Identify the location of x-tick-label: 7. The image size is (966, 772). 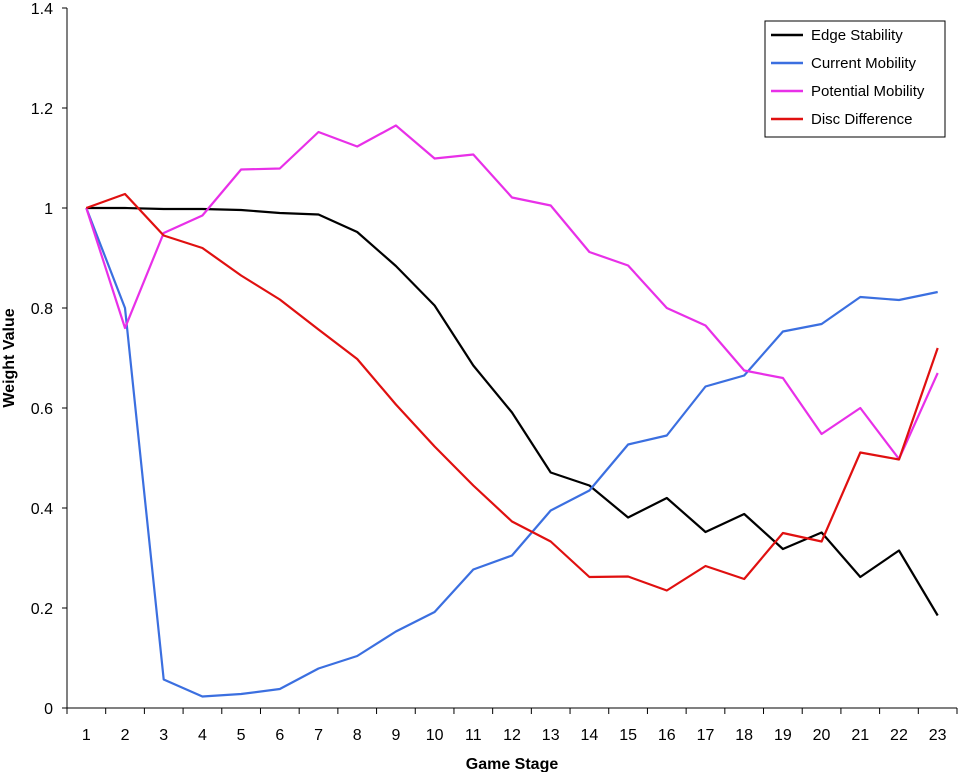
(318, 735).